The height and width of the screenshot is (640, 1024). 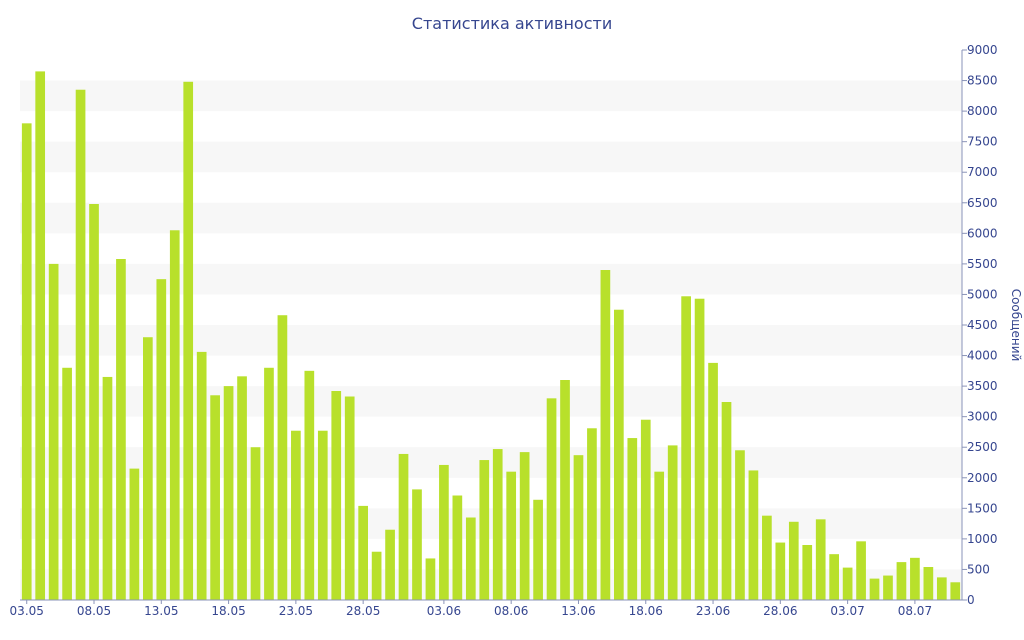 I want to click on bar-06.07, so click(x=888, y=587).